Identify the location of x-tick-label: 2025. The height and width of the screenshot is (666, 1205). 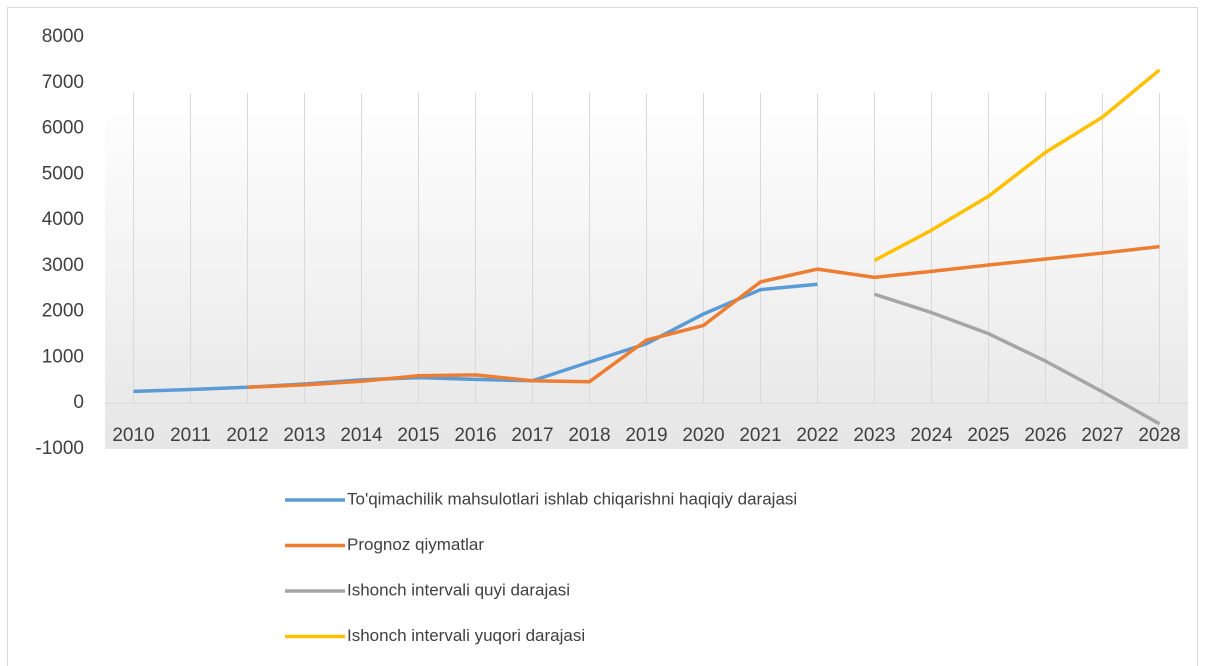
(988, 435).